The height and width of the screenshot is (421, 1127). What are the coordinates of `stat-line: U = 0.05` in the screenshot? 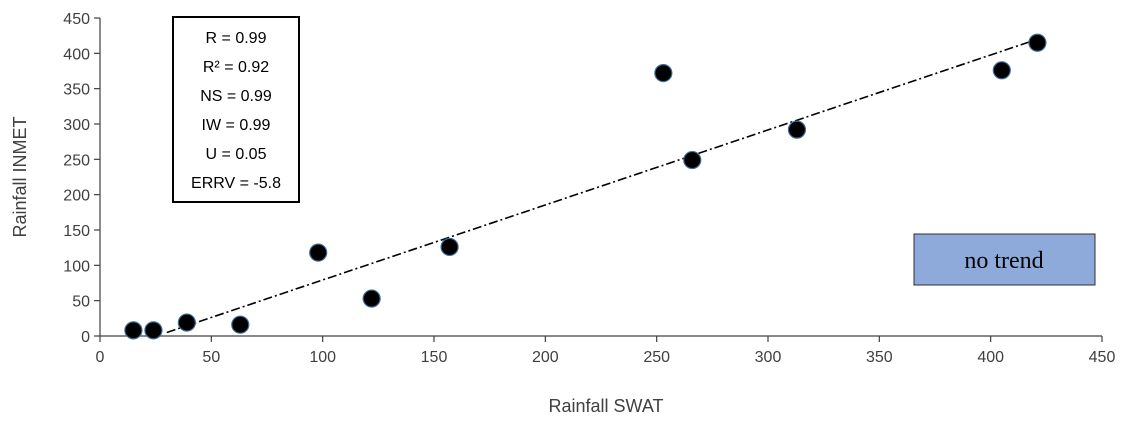 It's located at (236, 154).